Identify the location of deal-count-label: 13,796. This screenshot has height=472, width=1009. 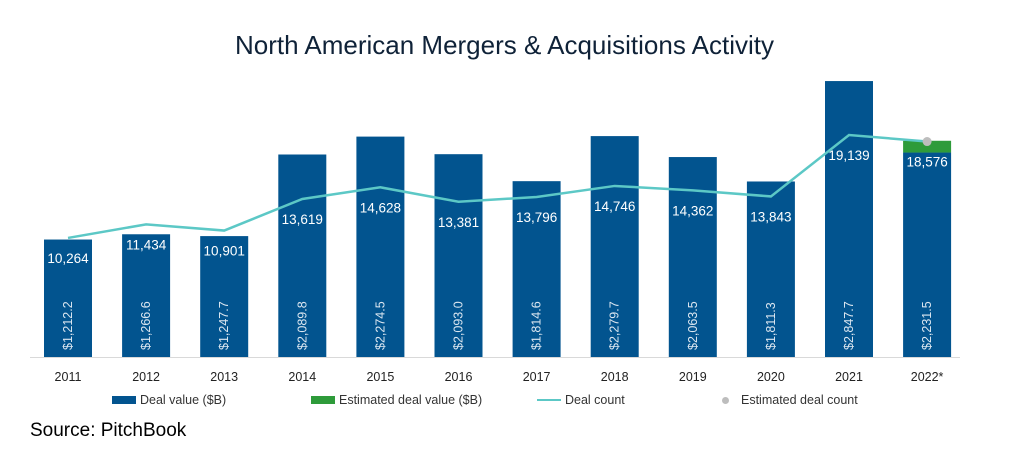
(536, 217).